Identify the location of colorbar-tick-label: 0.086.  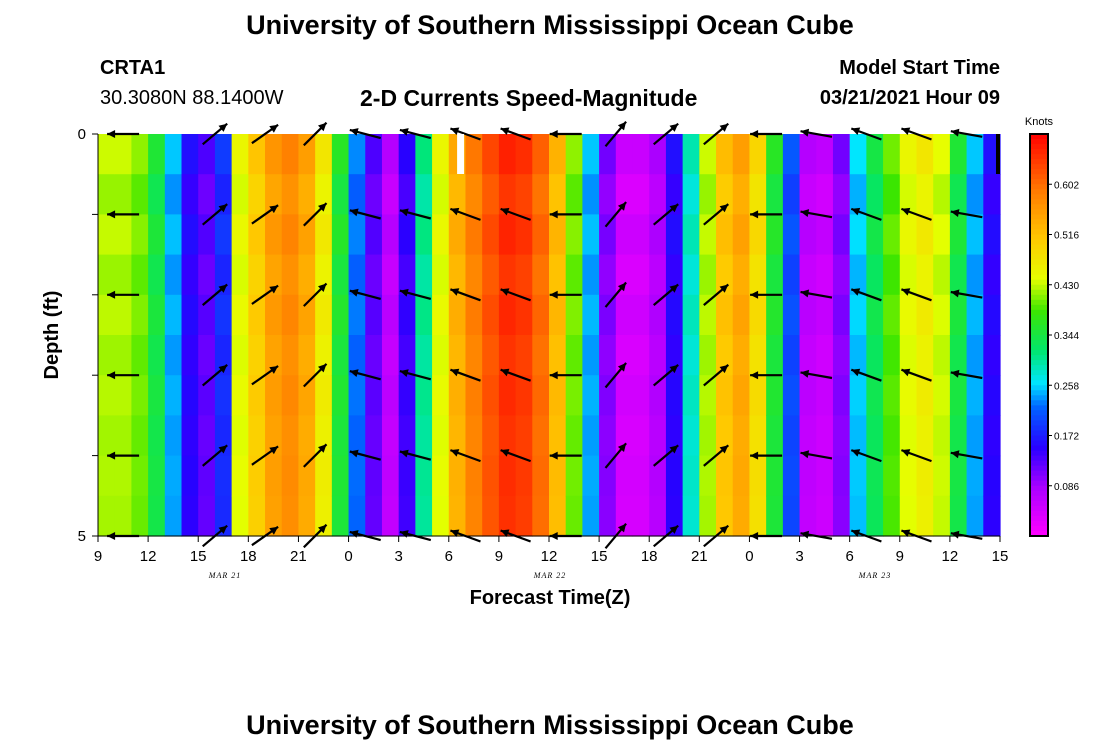
(1066, 487).